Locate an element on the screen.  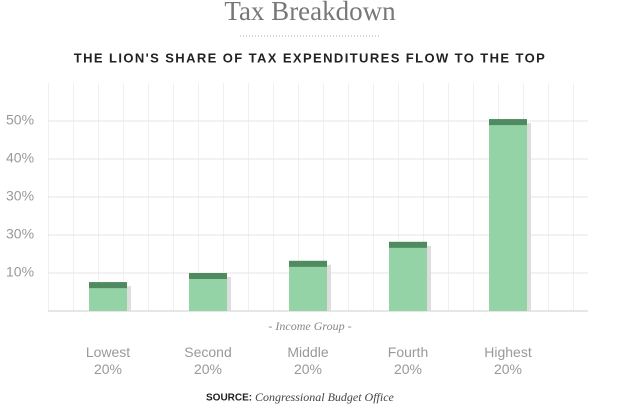
x-axis-label: - Income Group - is located at coordinates (309, 326).